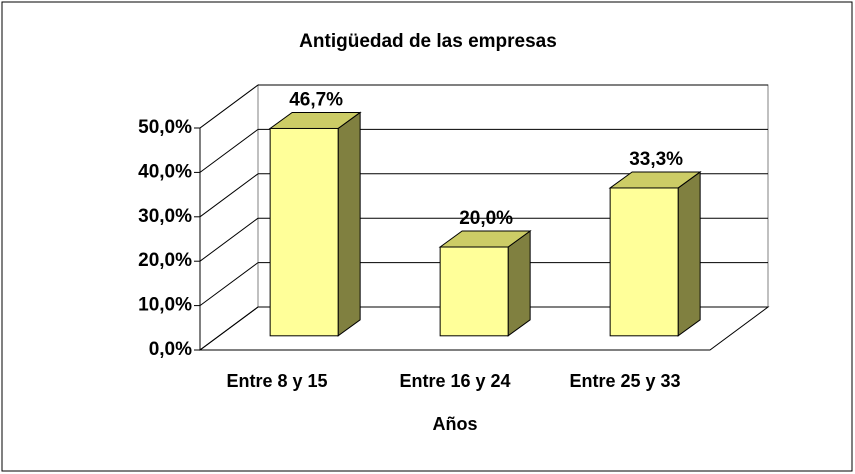 The image size is (855, 474). What do you see at coordinates (165, 305) in the screenshot?
I see `y-tick-label: 10,0%` at bounding box center [165, 305].